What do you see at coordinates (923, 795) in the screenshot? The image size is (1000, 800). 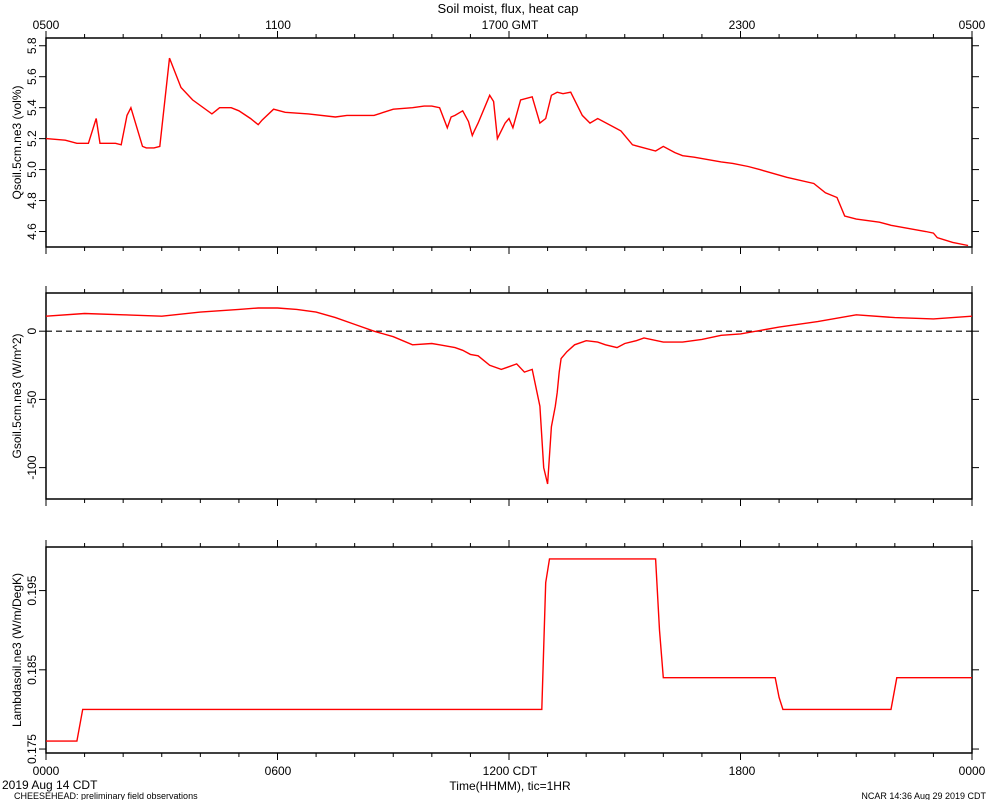 I see `credit-note: NCAR 14:36 Aug 29 2019 CDT` at bounding box center [923, 795].